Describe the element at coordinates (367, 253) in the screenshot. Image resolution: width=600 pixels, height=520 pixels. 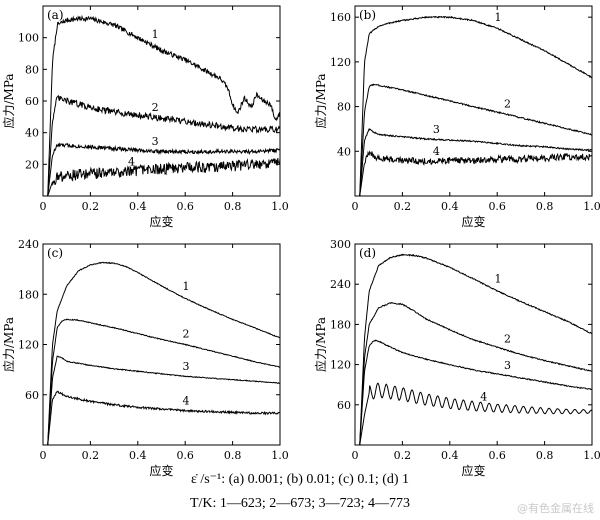
I see `panel-label: (d)` at that location.